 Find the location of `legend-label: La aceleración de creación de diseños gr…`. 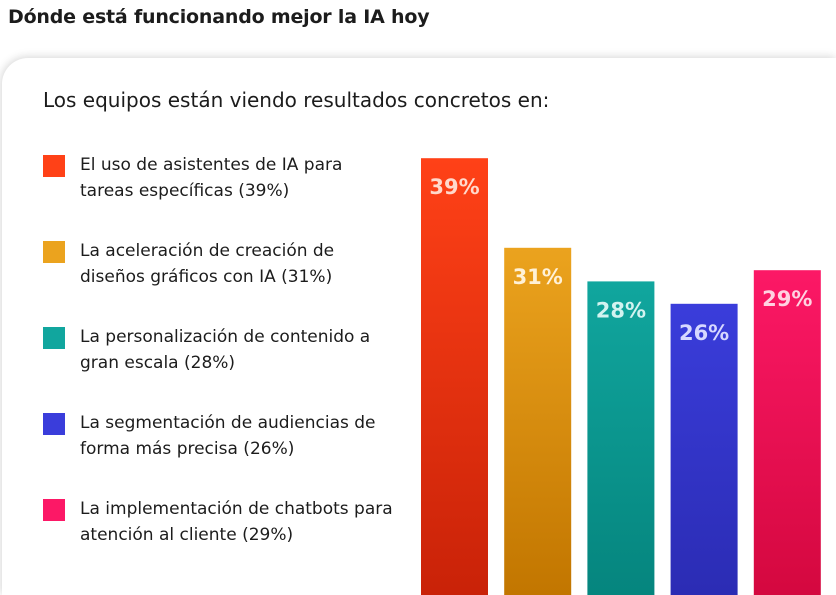

legend-label: La aceleración de creación de diseños gr… is located at coordinates (207, 264).